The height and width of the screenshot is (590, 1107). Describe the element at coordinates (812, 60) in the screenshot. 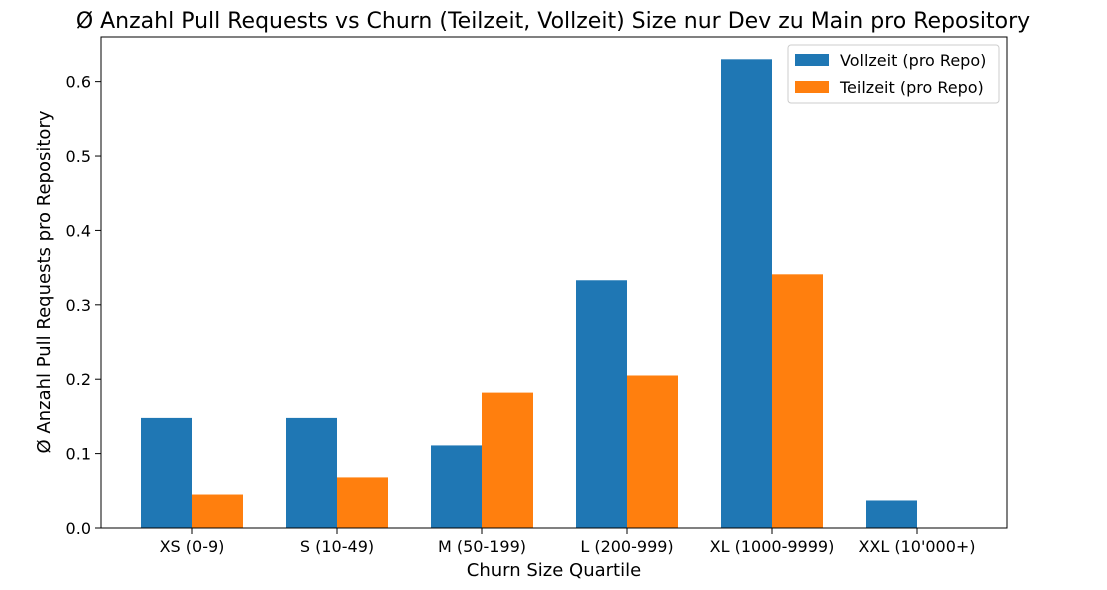

I see `legend-swatch-vollzeit` at that location.